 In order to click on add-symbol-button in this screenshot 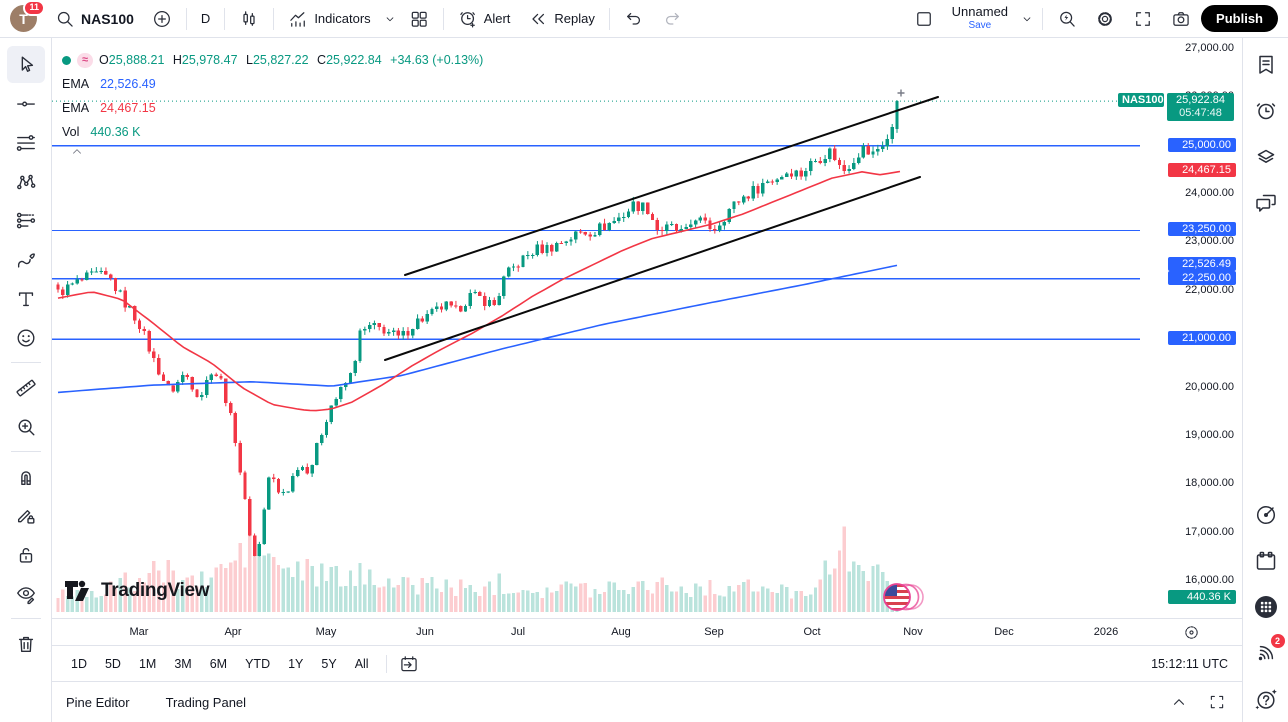, I will do `click(162, 19)`.